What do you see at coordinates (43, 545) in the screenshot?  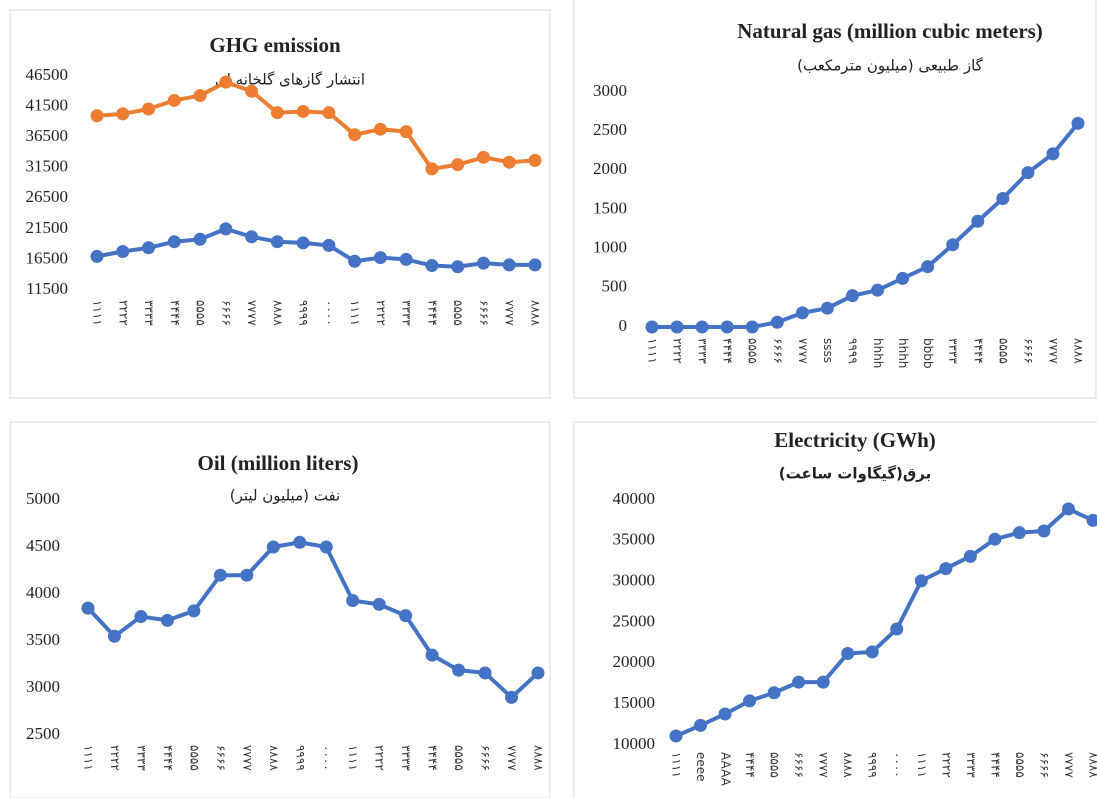 I see `y-tick-label: 4500` at bounding box center [43, 545].